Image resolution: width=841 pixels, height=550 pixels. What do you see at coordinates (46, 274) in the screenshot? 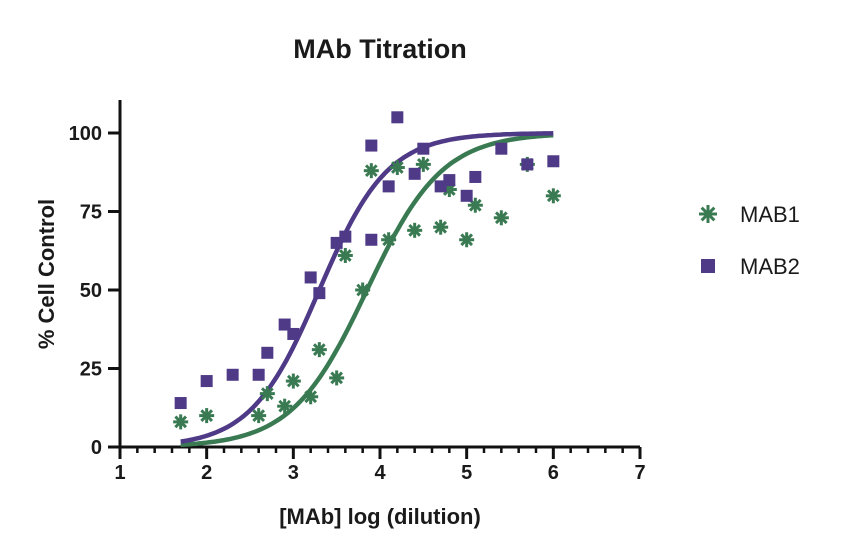
I see `y-axis-label: % Cell Control` at bounding box center [46, 274].